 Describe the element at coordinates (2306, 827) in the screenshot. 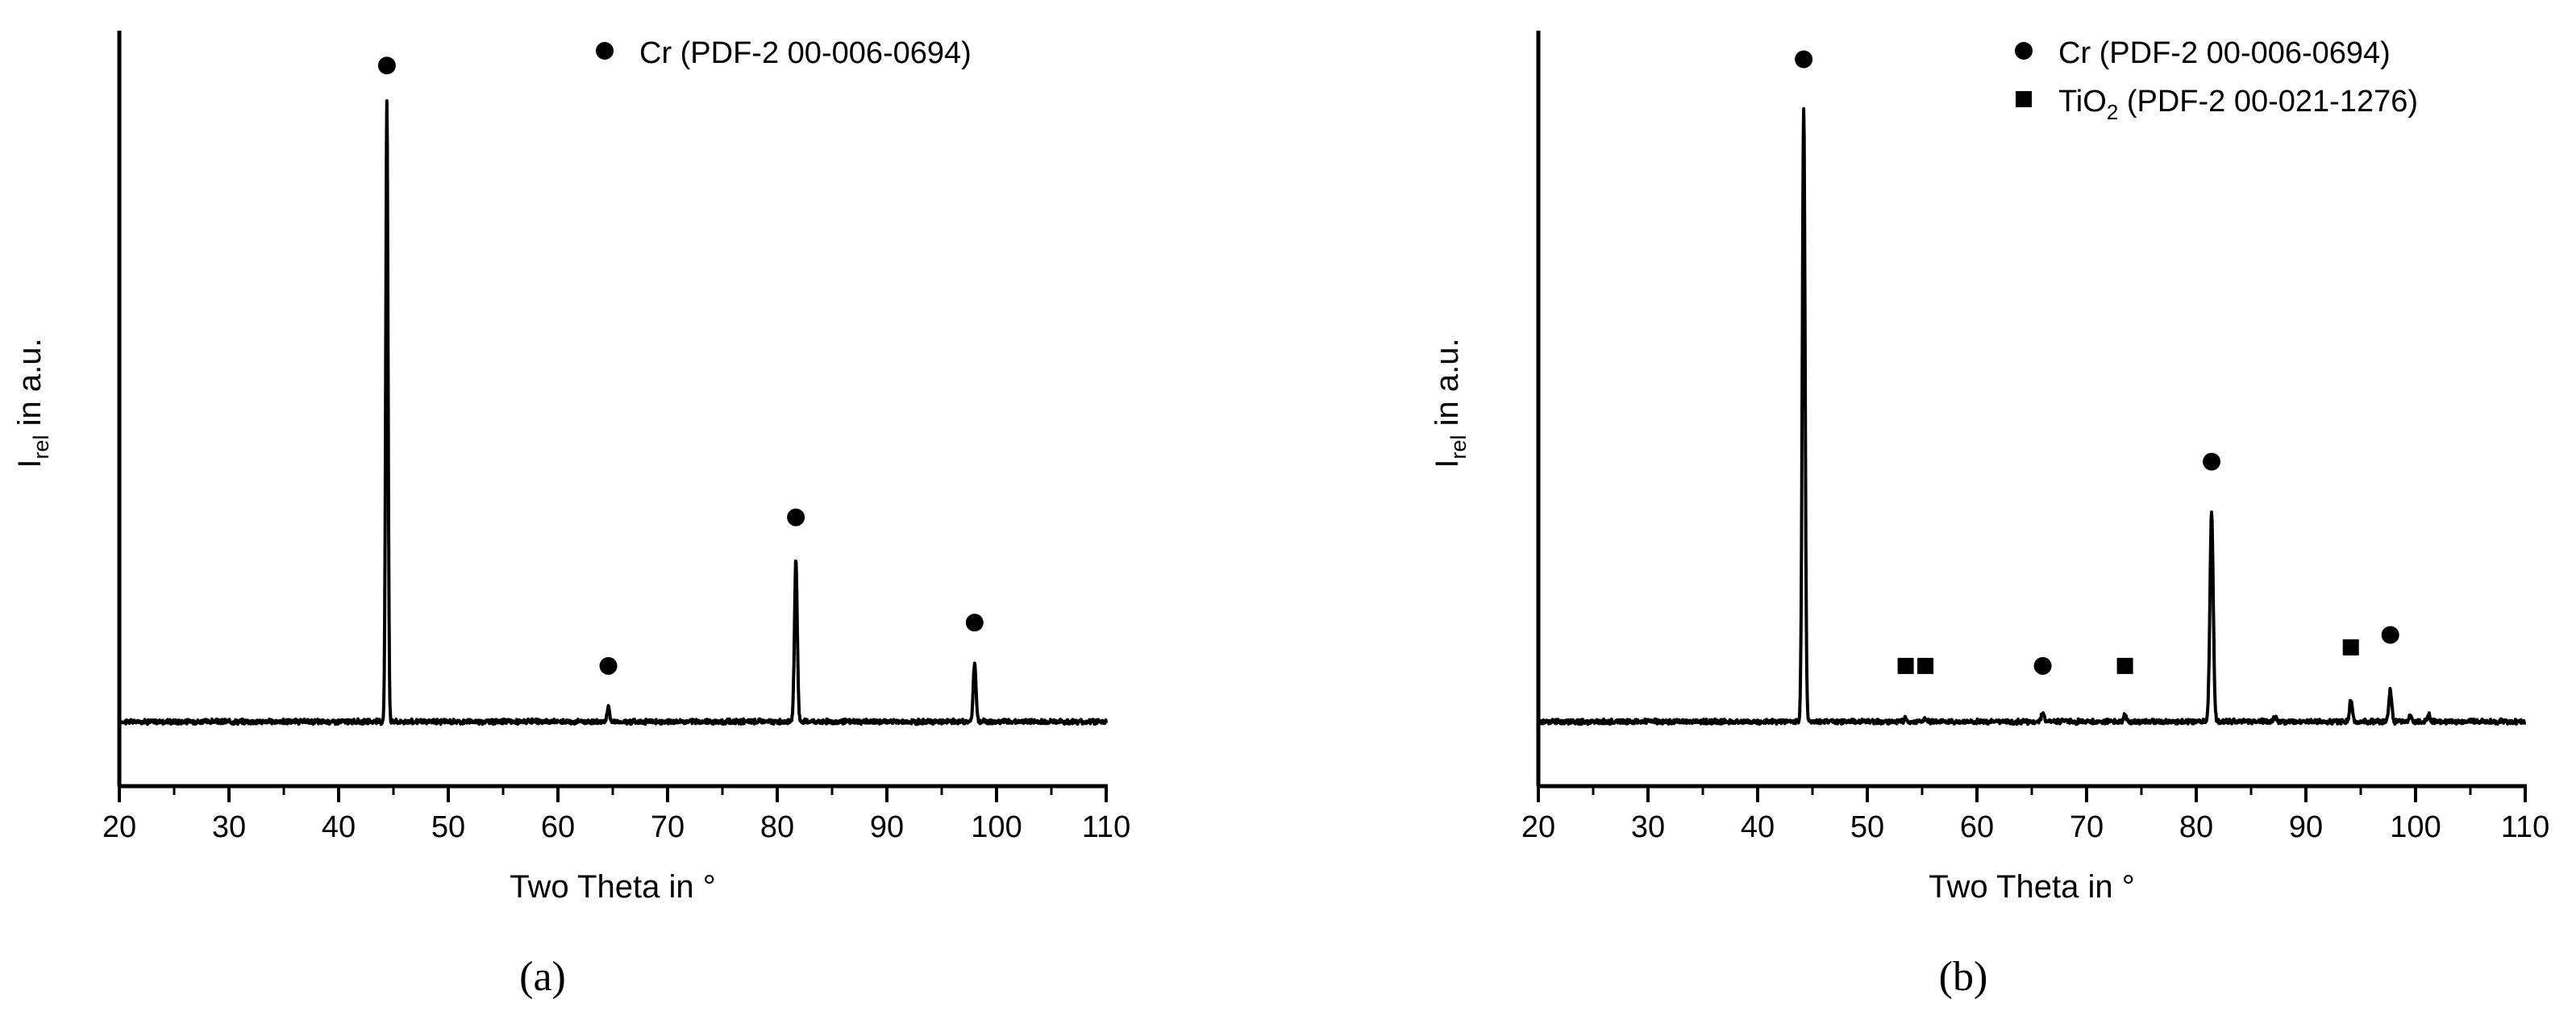

I see `panel-b-x-tick-label: 90` at that location.